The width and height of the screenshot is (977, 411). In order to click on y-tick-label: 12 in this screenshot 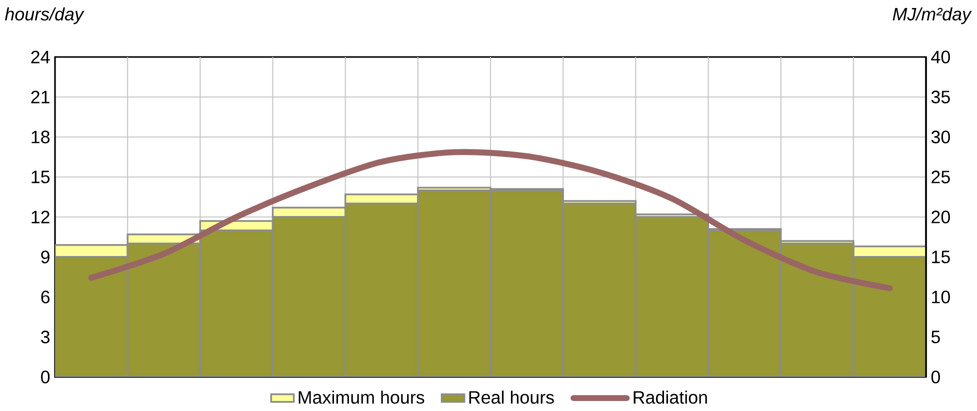, I will do `click(41, 217)`.